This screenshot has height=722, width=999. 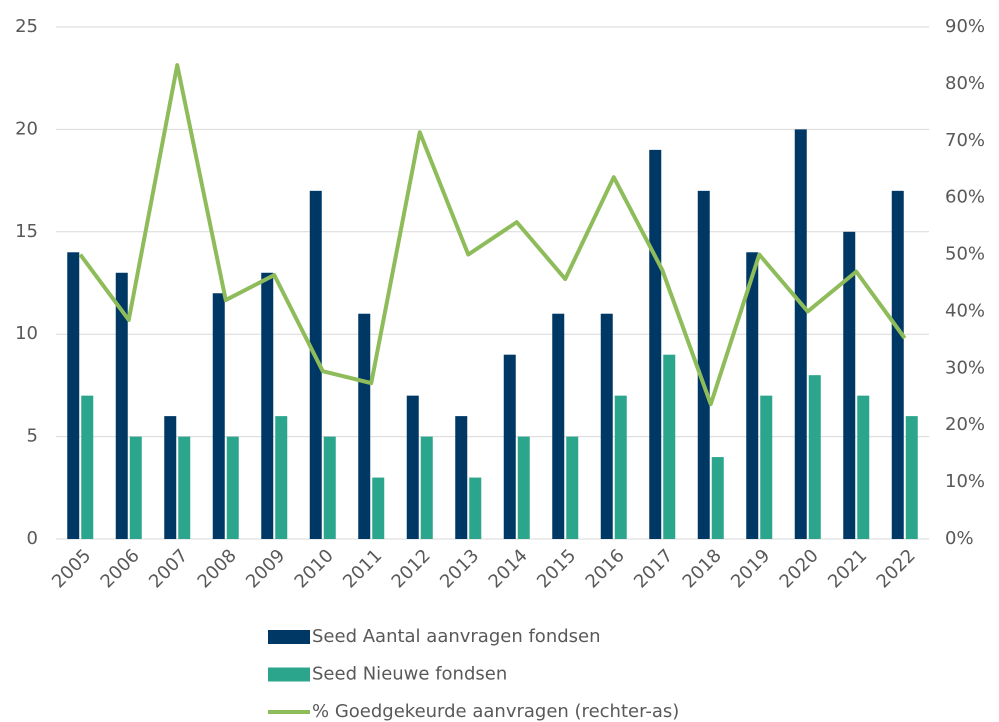 What do you see at coordinates (653, 568) in the screenshot?
I see `x-tick-label: 2017` at bounding box center [653, 568].